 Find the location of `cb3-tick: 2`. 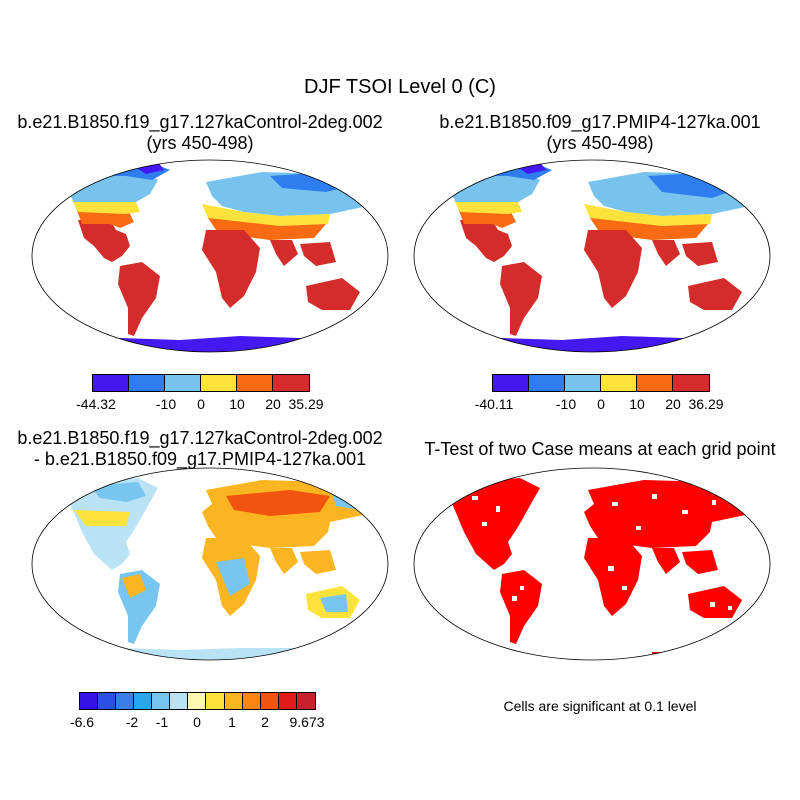

cb3-tick: 2 is located at coordinates (265, 722).